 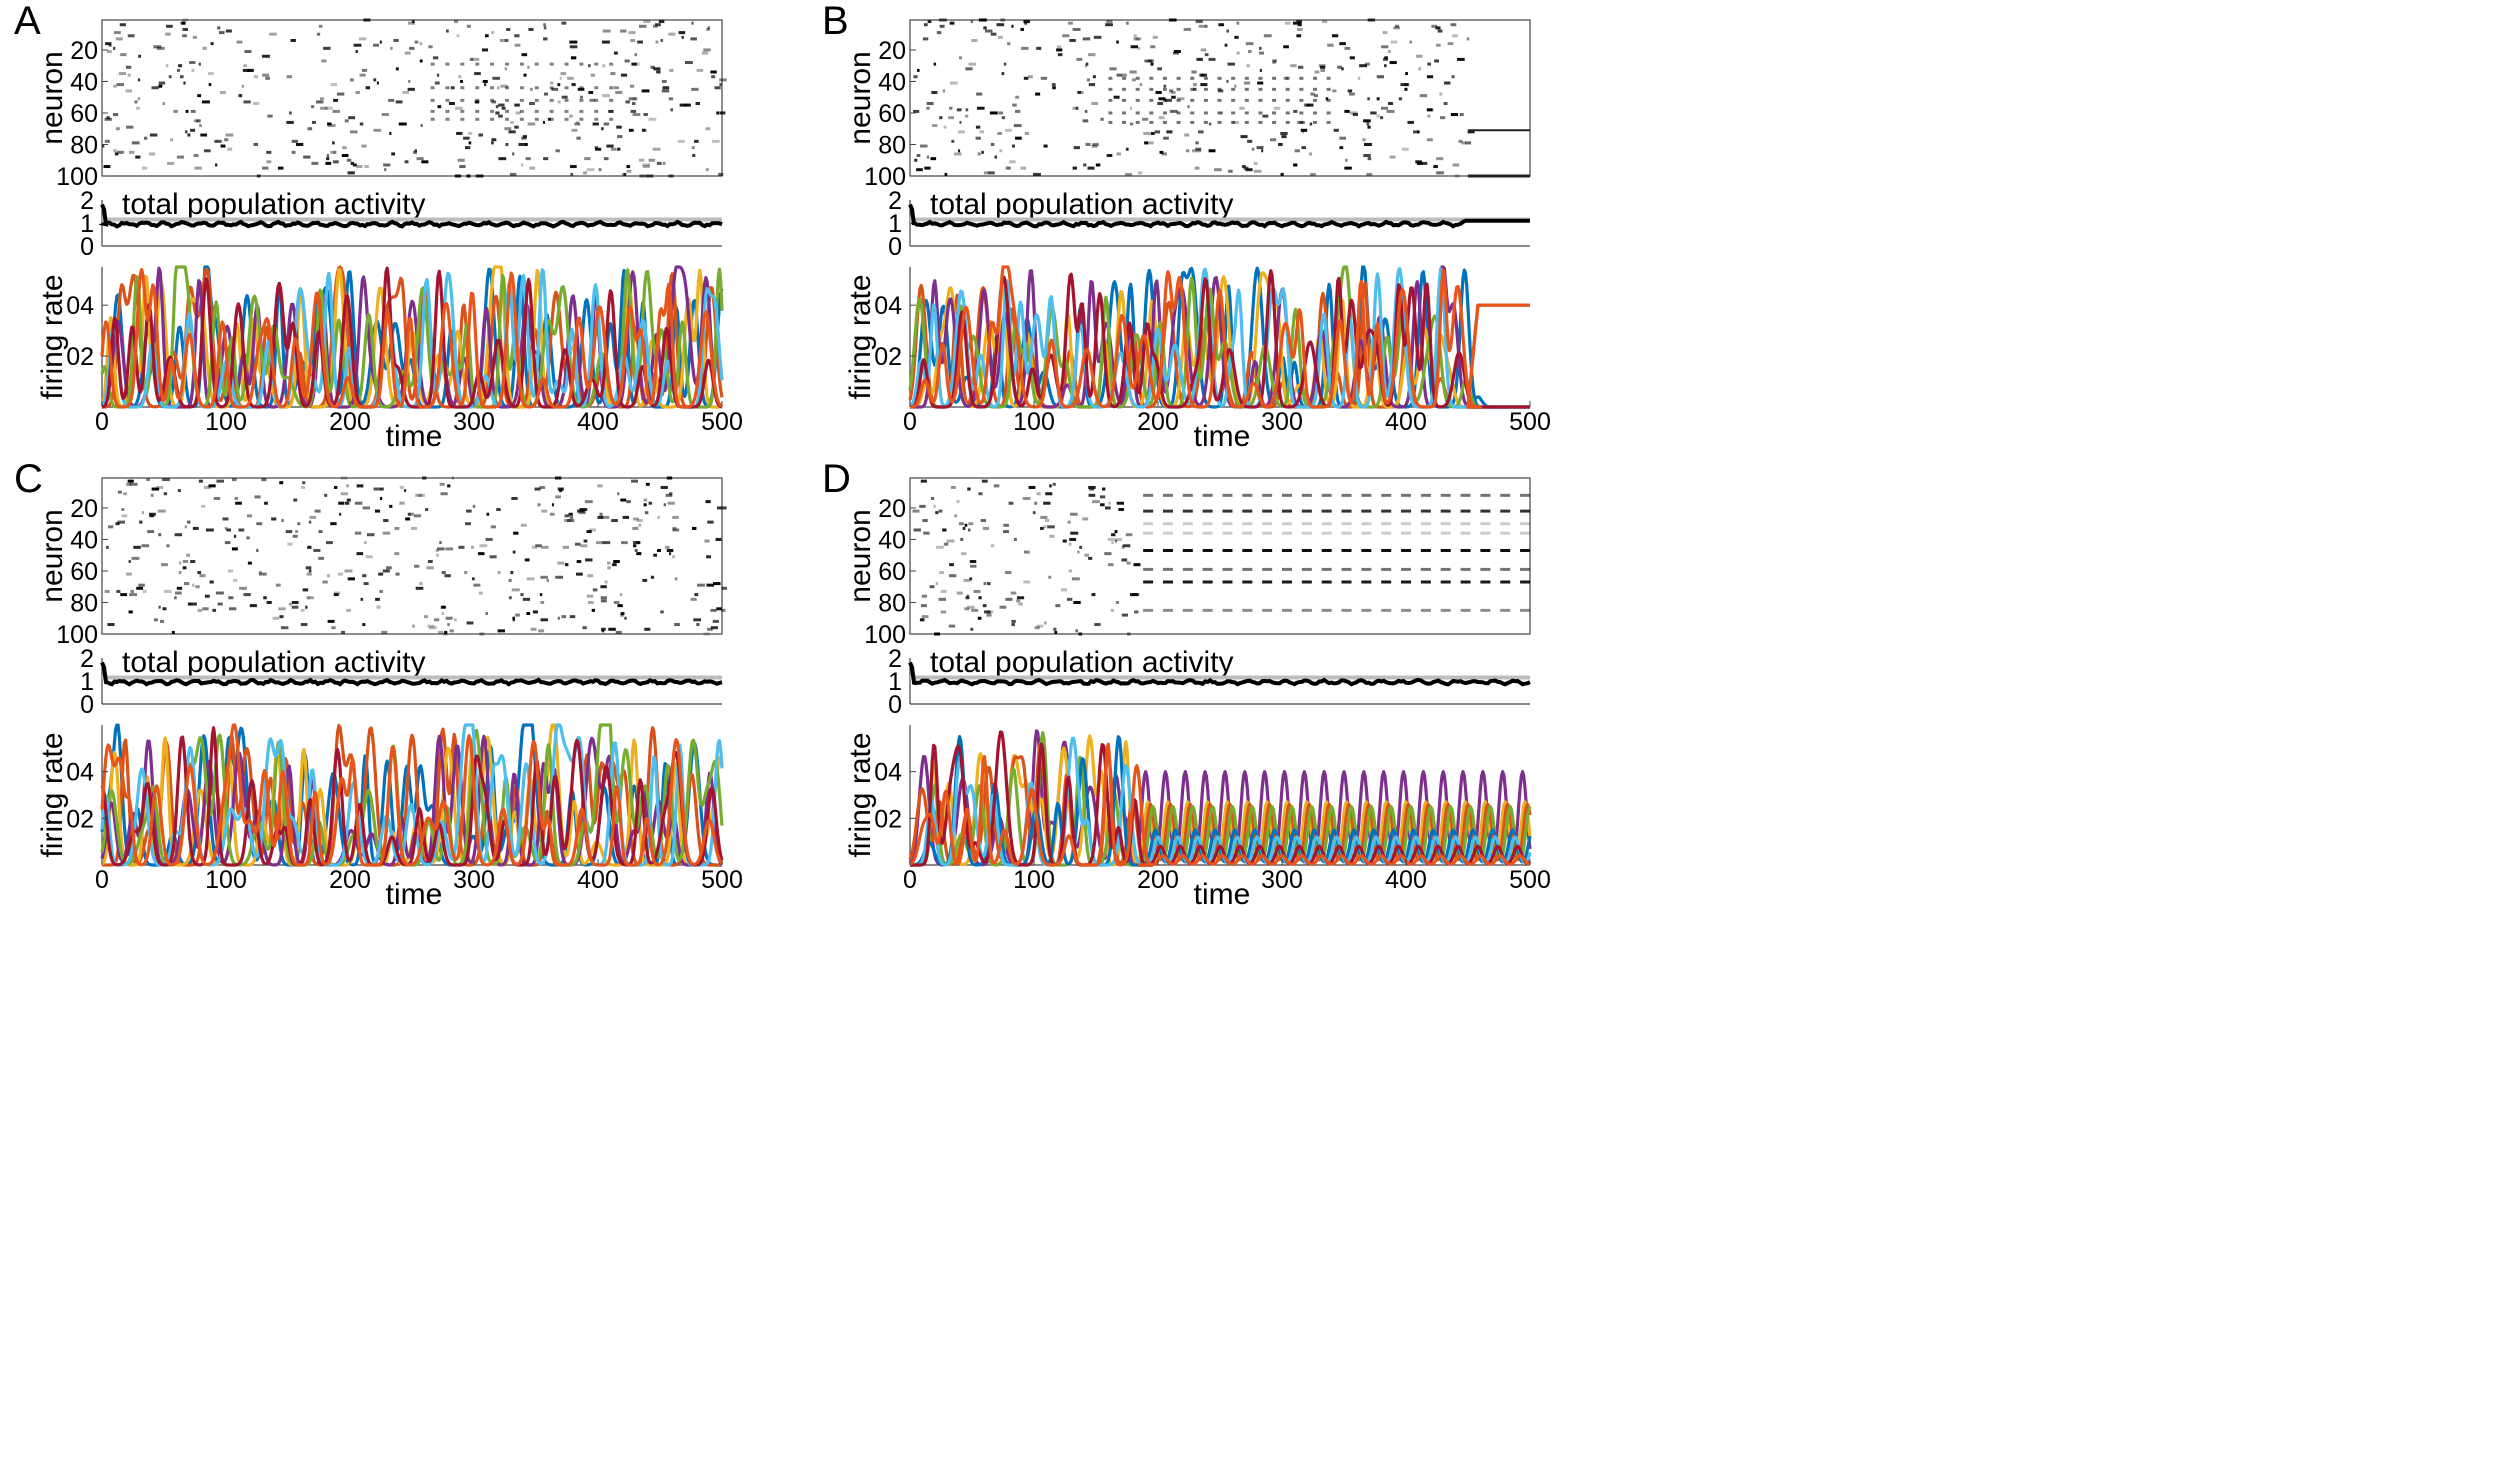 I want to click on time-xlabel: time, so click(x=1222, y=436).